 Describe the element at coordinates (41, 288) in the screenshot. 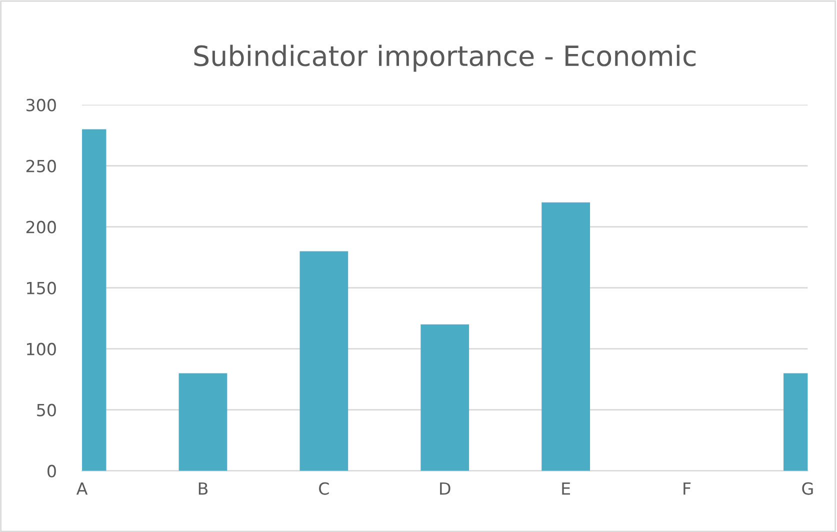

I see `y-tick-label: 150` at that location.